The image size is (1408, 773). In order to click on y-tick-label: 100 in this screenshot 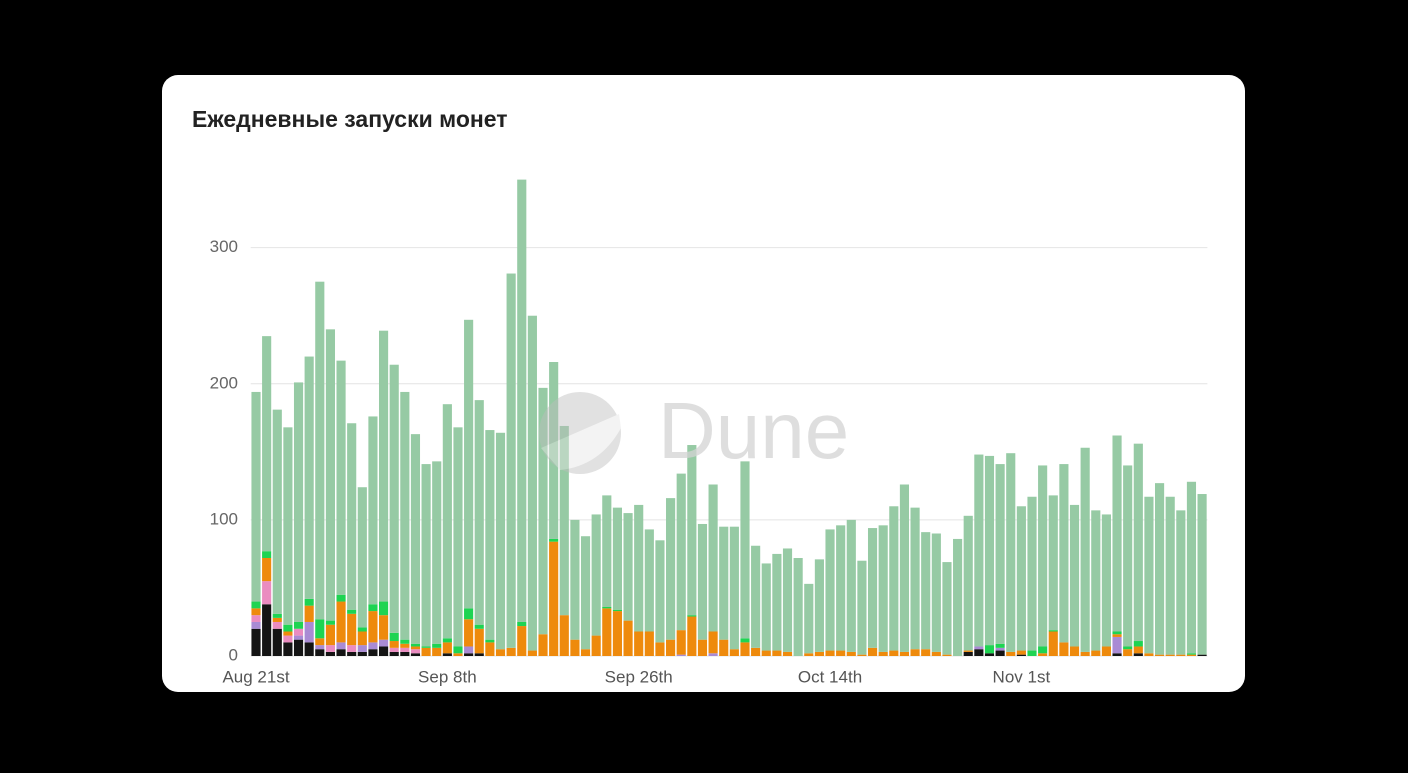, I will do `click(224, 518)`.